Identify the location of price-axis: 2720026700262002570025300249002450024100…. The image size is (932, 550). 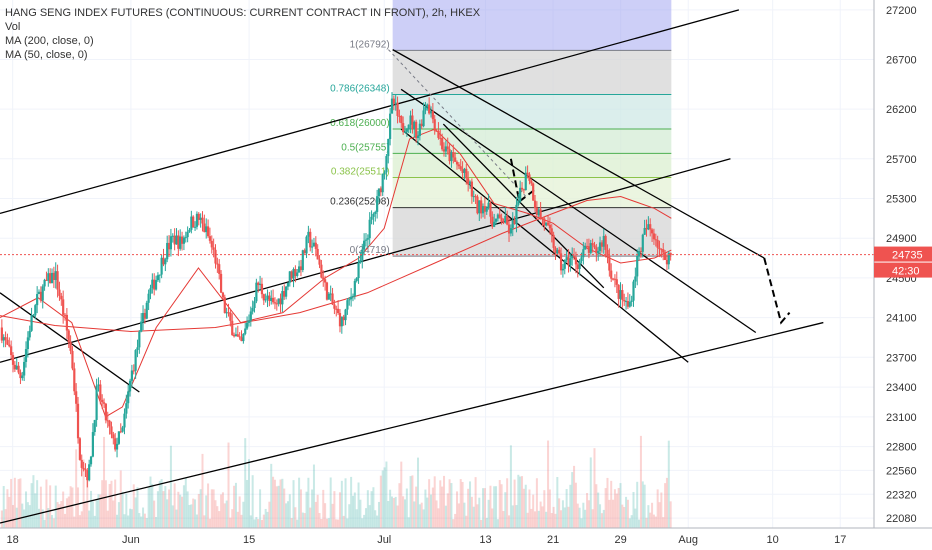
(902, 275).